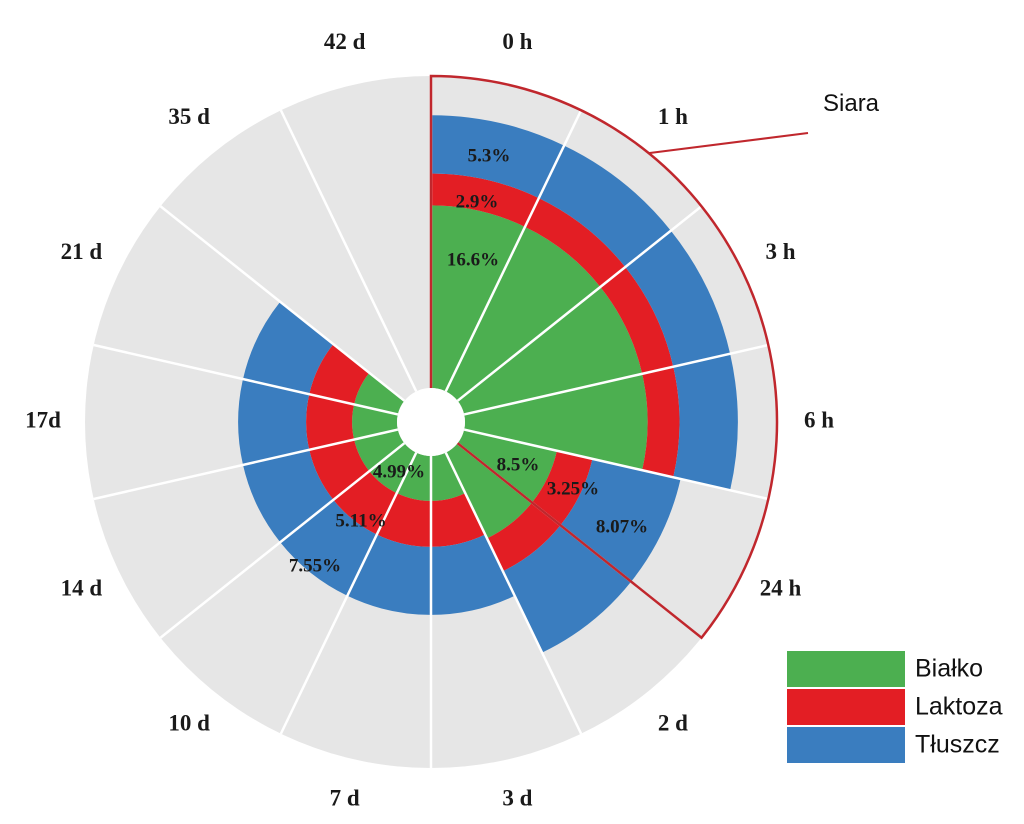 This screenshot has width=1024, height=824. What do you see at coordinates (274, 422) in the screenshot?
I see `bar-tłuszcz-17d` at bounding box center [274, 422].